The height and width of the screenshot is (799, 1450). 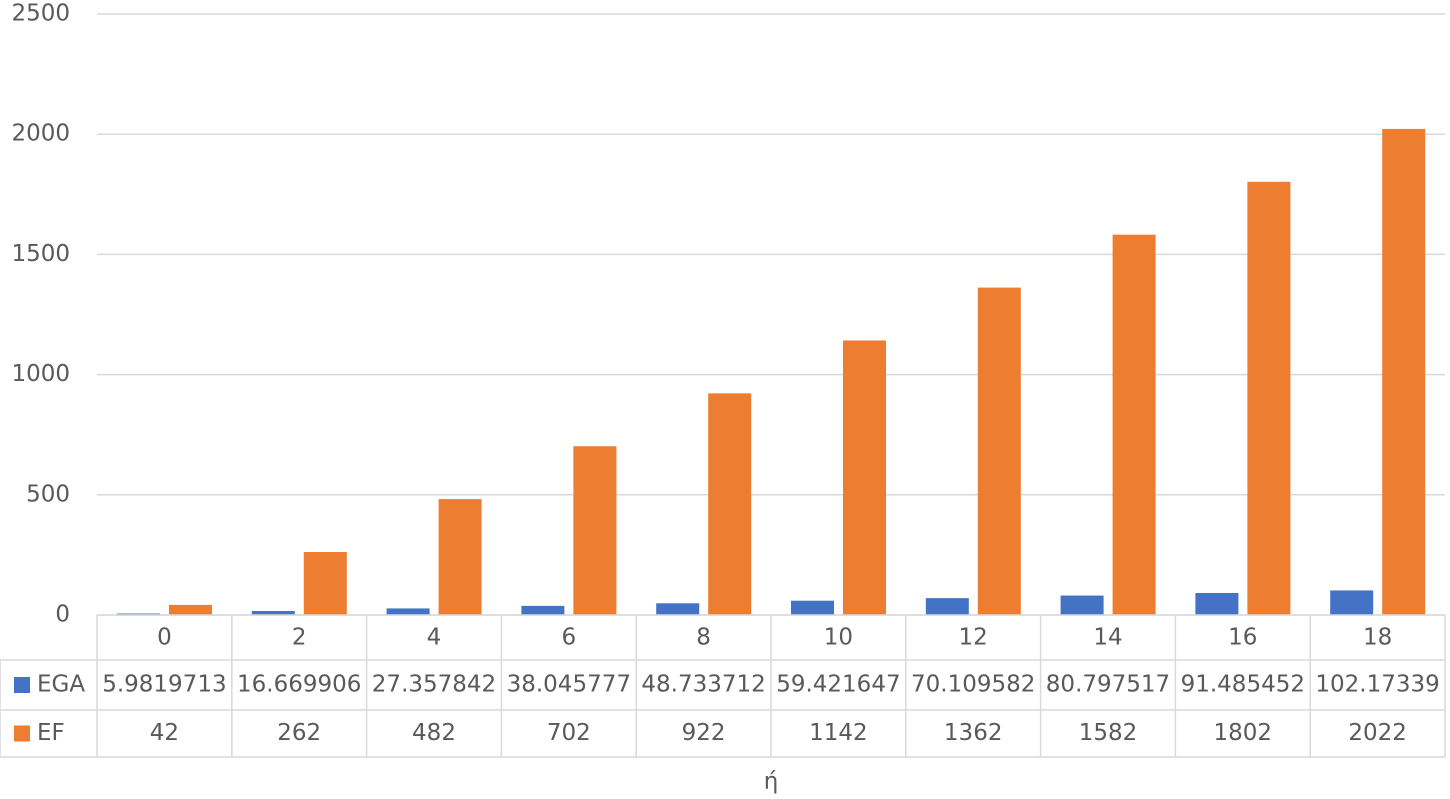 I want to click on table-cell: 16.669906, so click(x=299, y=685).